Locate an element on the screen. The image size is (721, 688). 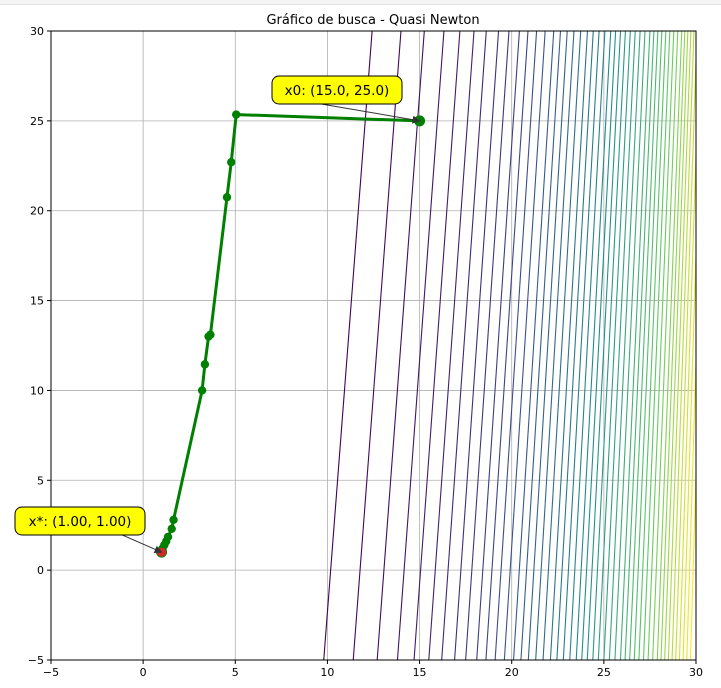
x-tick-label: 25 is located at coordinates (604, 672).